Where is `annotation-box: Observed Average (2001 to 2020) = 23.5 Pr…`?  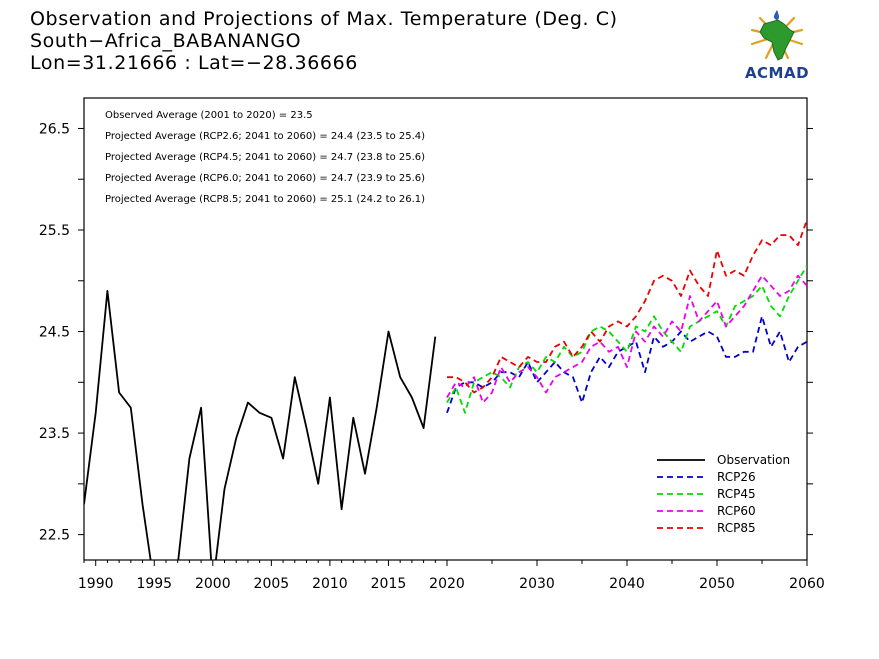 annotation-box: Observed Average (2001 to 2020) = 23.5 Pr… is located at coordinates (265, 157).